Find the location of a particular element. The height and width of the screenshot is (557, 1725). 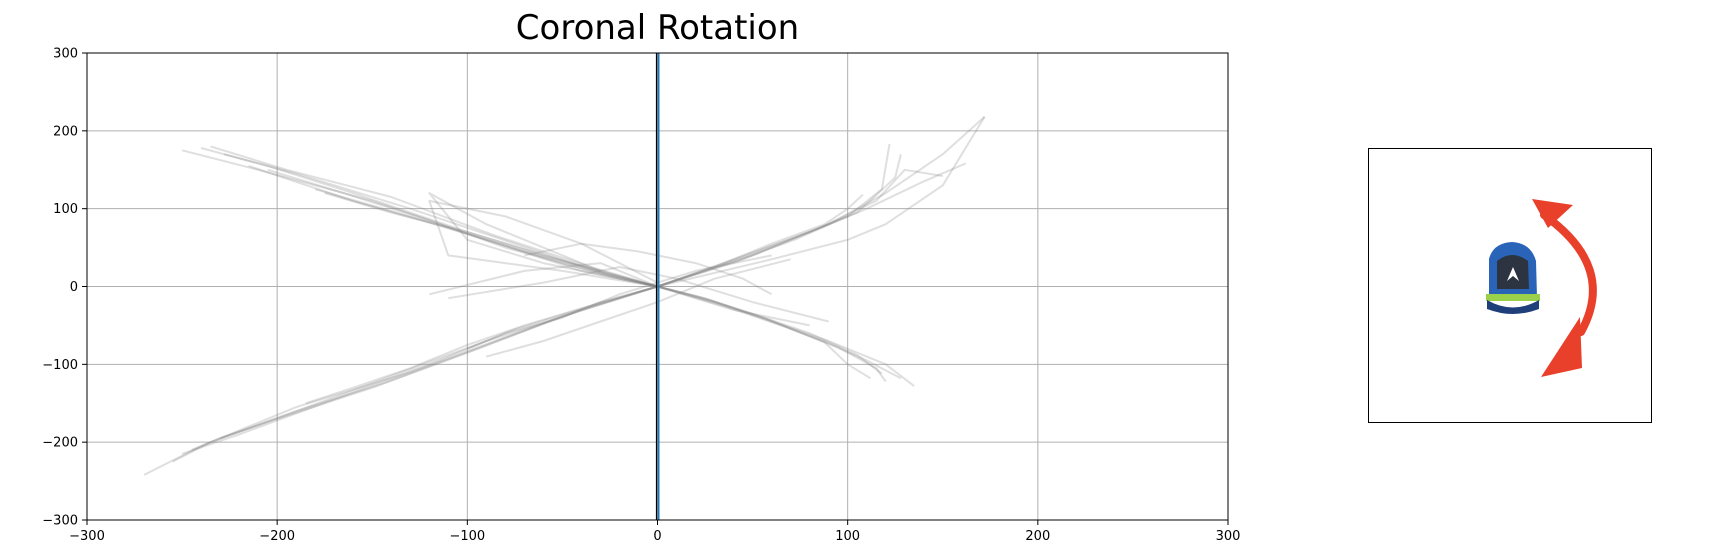

x-tick-label: −200 is located at coordinates (277, 536).